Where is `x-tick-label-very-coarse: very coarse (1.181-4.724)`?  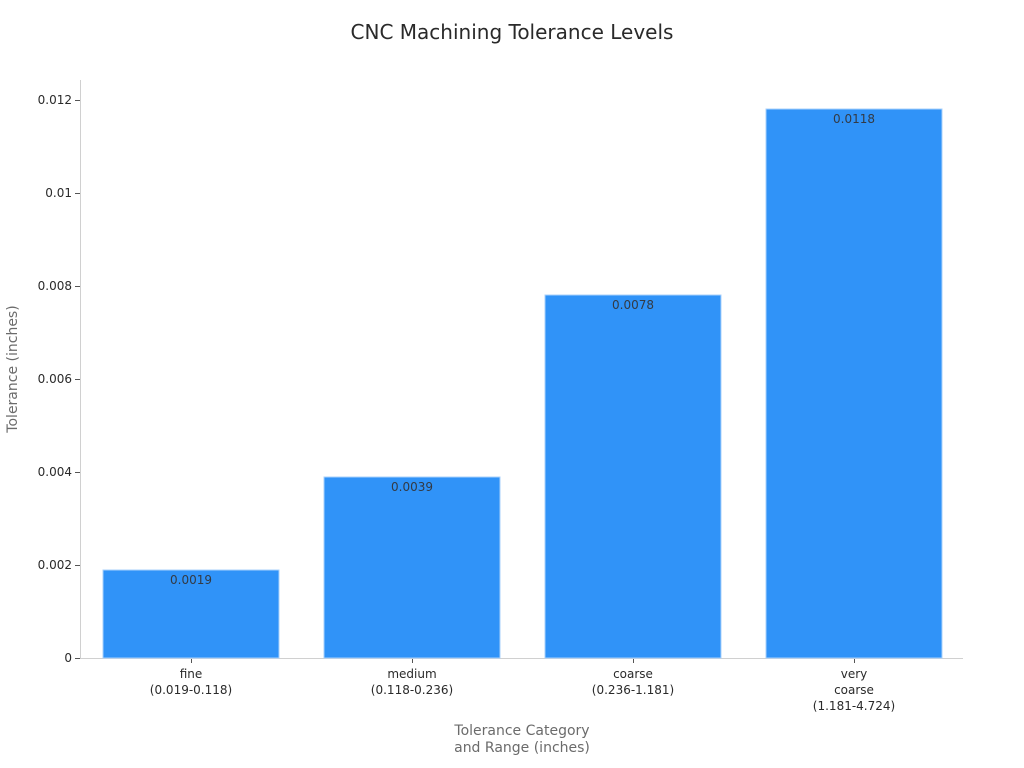
x-tick-label-very-coarse: very coarse (1.181-4.724) is located at coordinates (854, 690).